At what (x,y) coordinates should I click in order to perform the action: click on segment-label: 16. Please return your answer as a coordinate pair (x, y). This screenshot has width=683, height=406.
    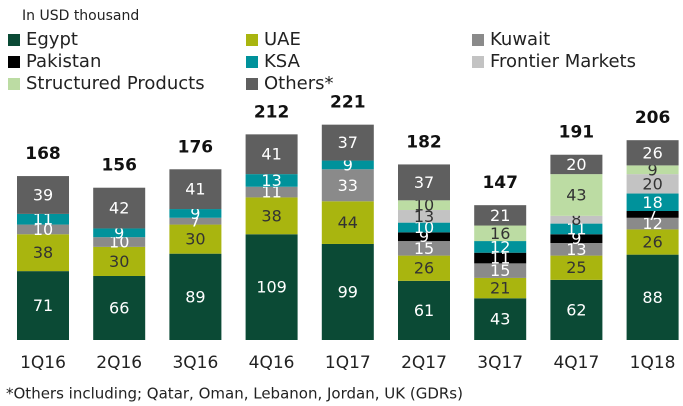
    Looking at the image, I should click on (500, 233).